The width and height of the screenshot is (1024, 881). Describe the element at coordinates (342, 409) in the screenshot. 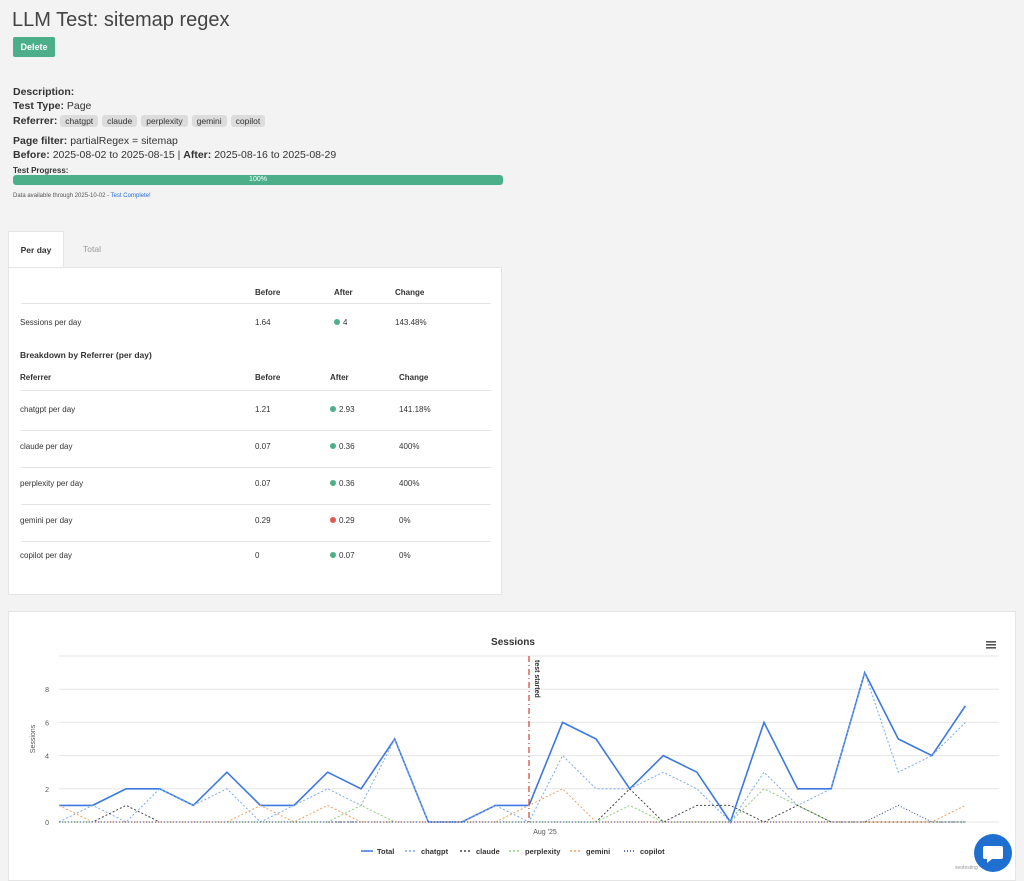

I see `breakdown-row-after: 2.93` at that location.